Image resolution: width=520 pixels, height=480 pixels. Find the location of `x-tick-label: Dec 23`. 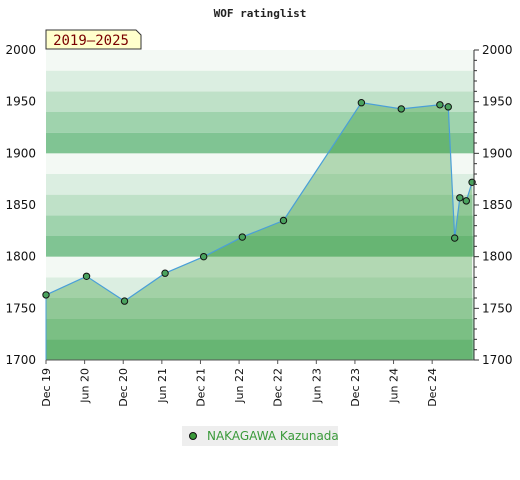

x-tick-label: Dec 23 is located at coordinates (355, 387).